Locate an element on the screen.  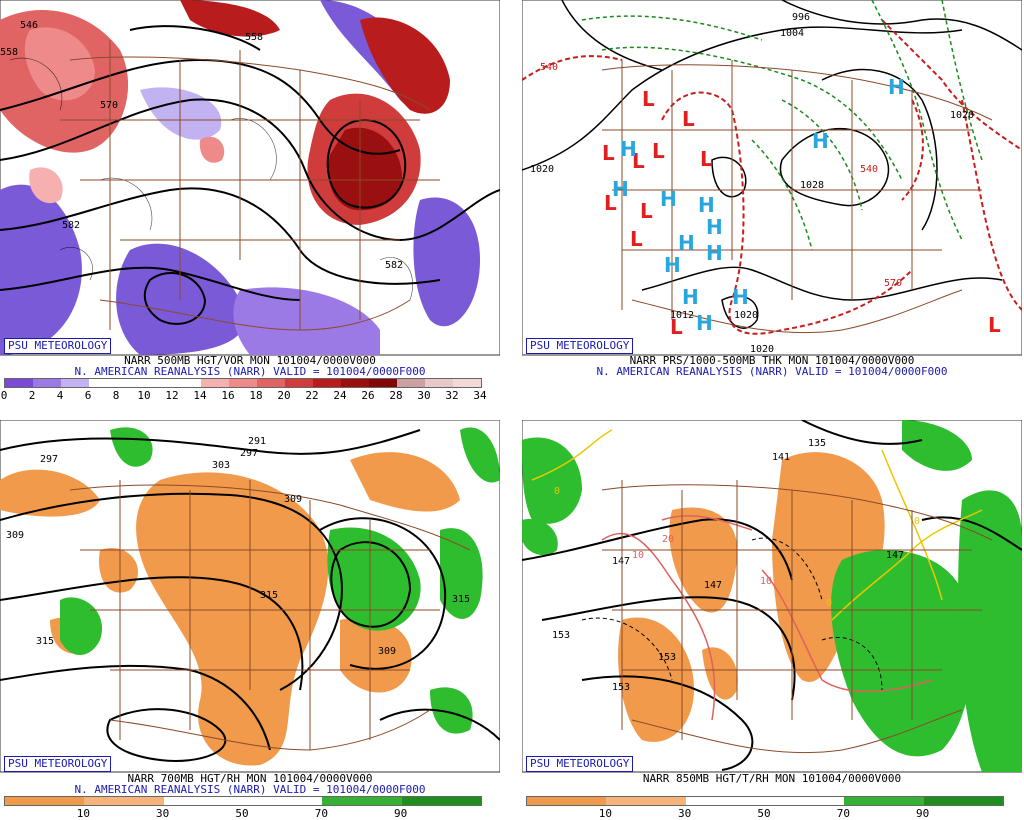
svg-text: 147 is located at coordinates (713, 585).